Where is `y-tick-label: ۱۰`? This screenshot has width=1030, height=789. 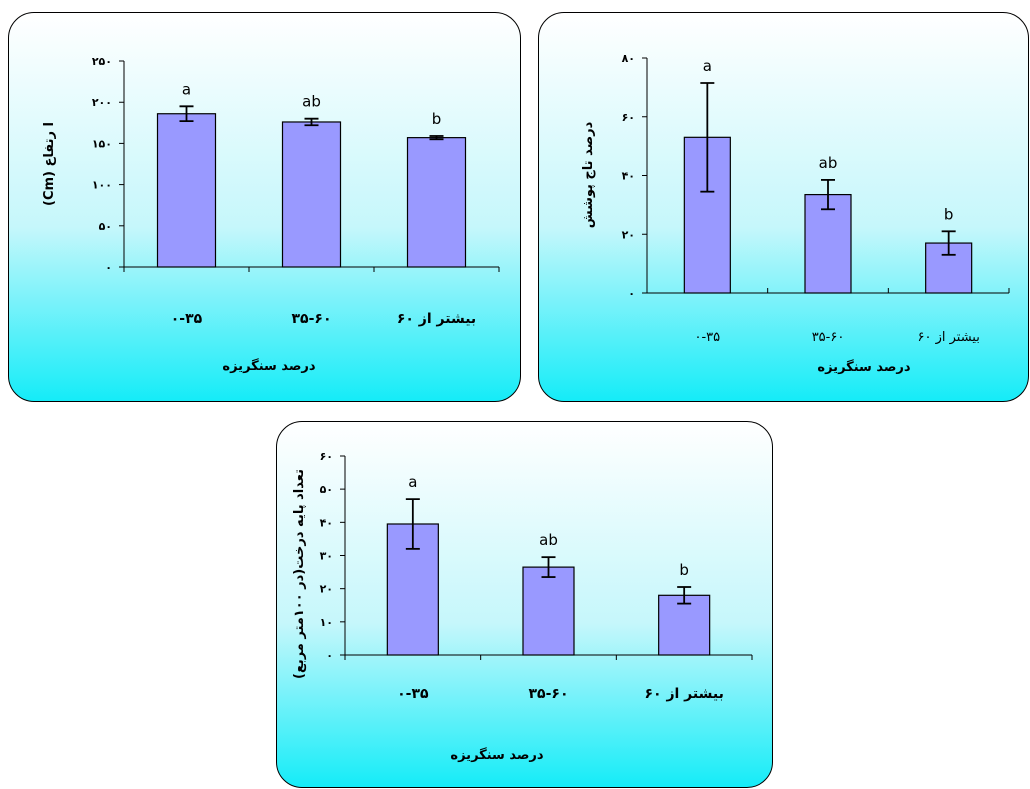 y-tick-label: ۱۰ is located at coordinates (326, 622).